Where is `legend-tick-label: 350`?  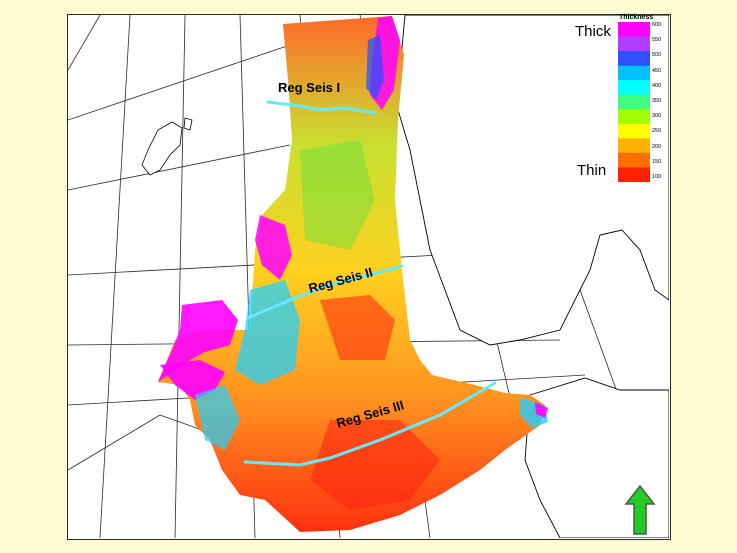
legend-tick-label: 350 is located at coordinates (657, 101).